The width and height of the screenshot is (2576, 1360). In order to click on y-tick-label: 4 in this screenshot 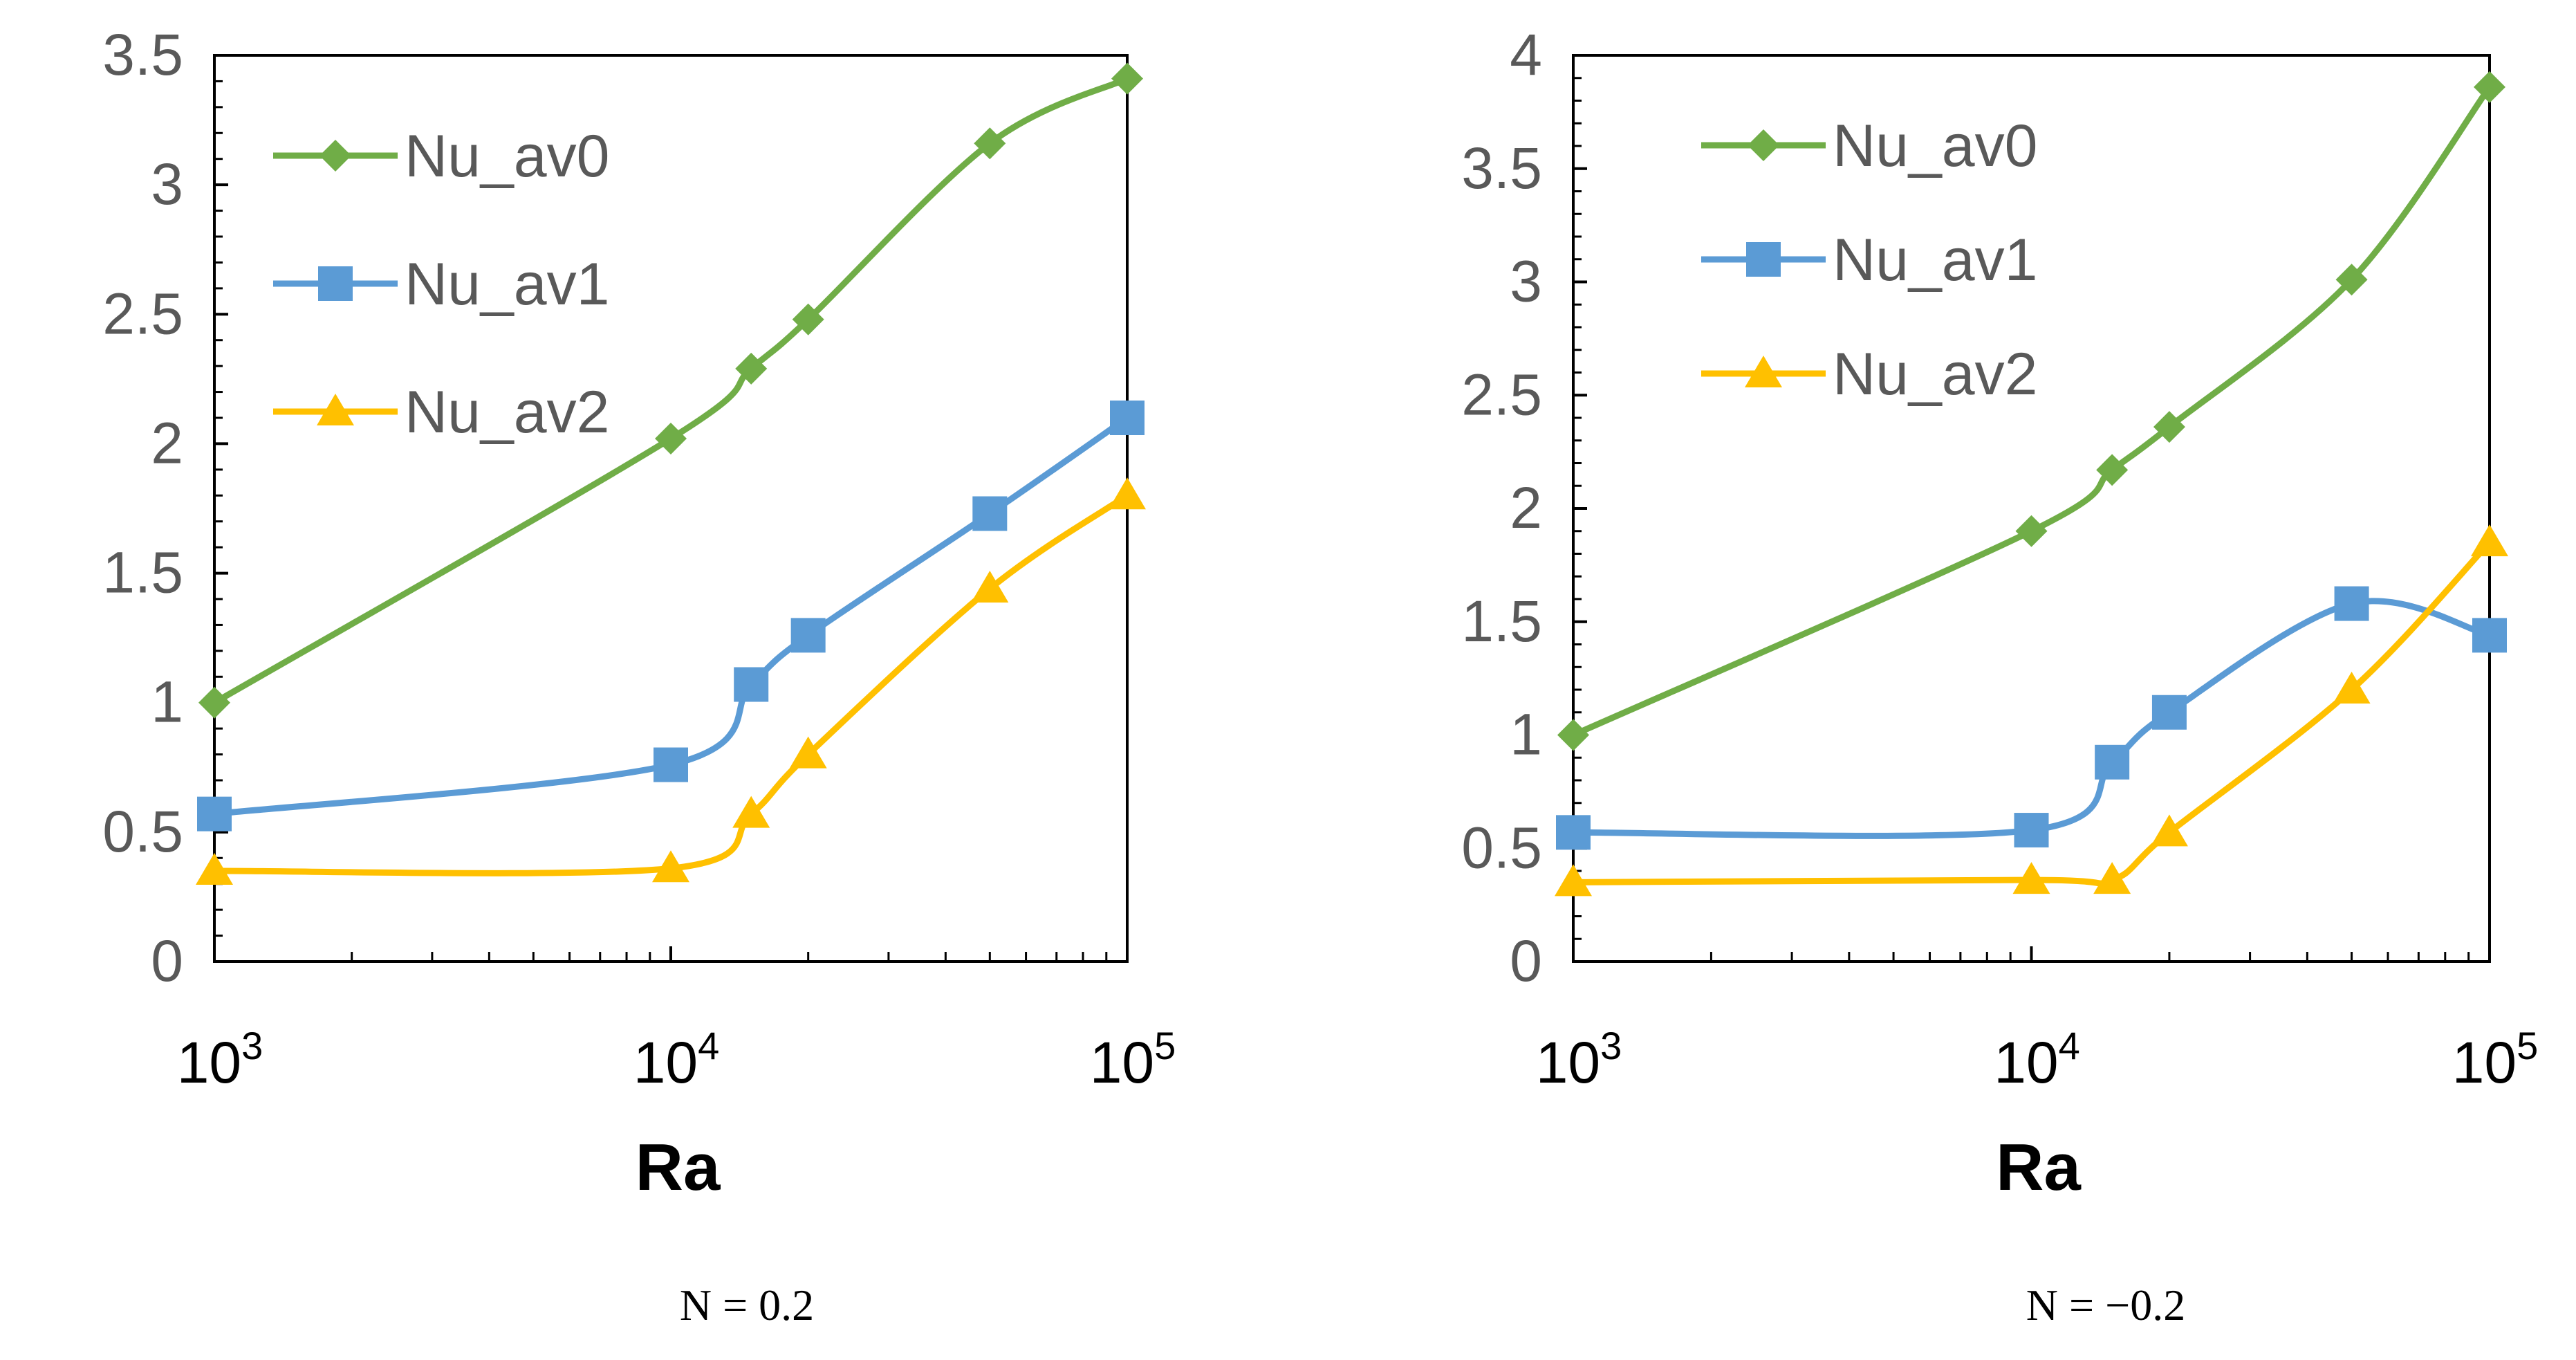, I will do `click(1526, 54)`.